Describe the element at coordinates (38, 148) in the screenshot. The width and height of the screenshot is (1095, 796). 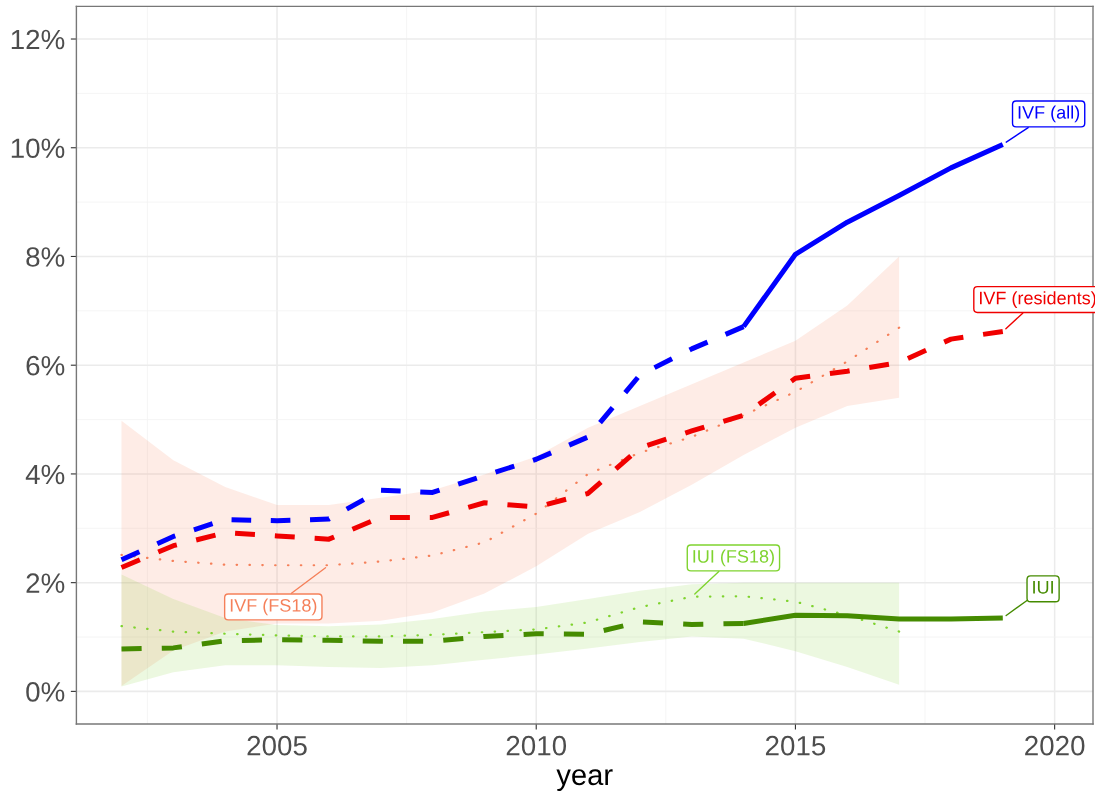
I see `y-tick-label: 10%` at that location.